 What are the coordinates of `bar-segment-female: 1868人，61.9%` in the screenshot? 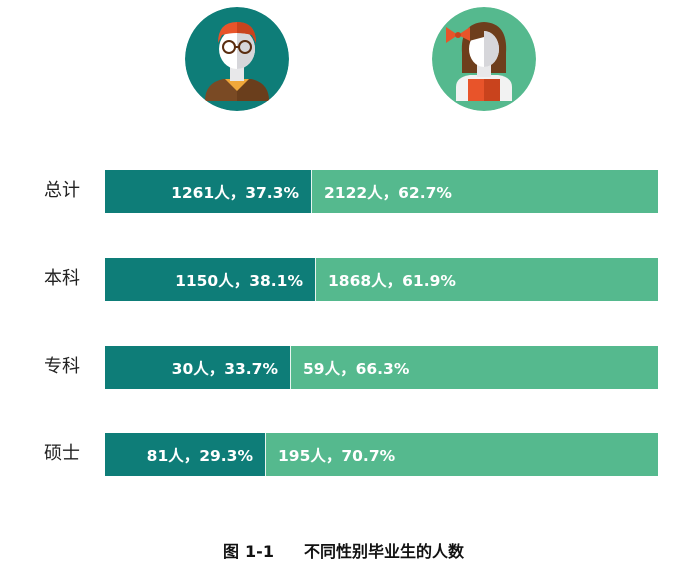 It's located at (486, 279).